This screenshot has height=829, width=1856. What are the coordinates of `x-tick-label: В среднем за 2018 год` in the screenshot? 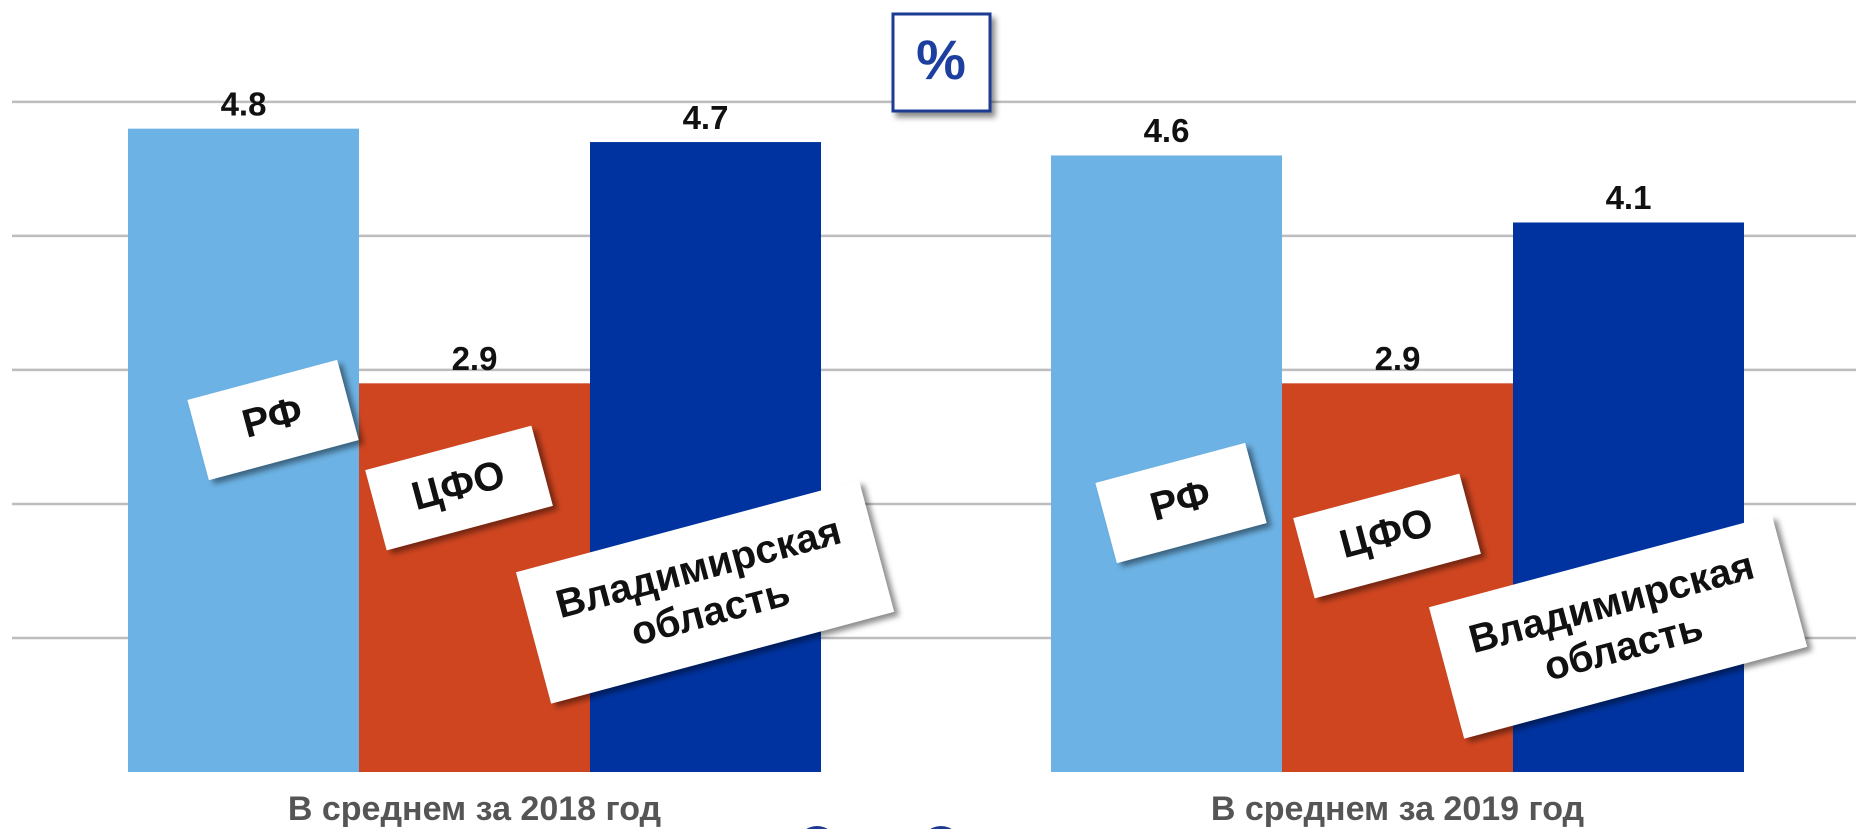 It's located at (474, 809).